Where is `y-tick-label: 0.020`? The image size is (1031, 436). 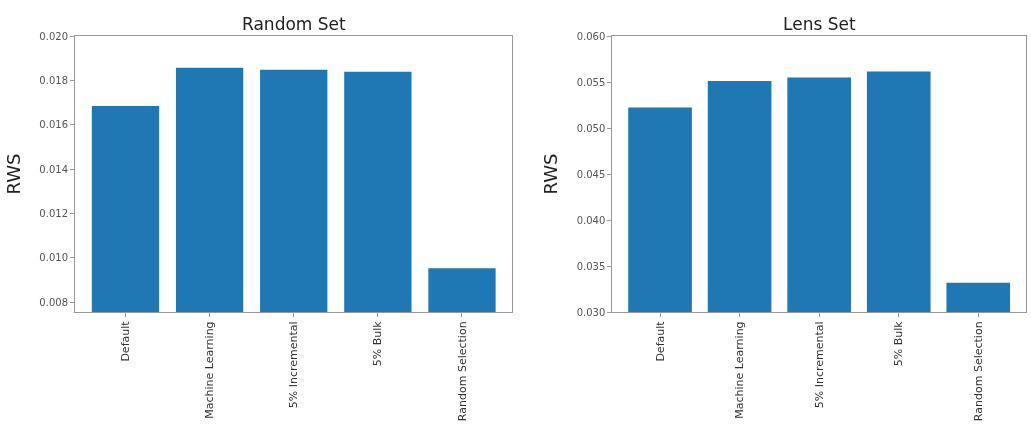 y-tick-label: 0.020 is located at coordinates (53, 36).